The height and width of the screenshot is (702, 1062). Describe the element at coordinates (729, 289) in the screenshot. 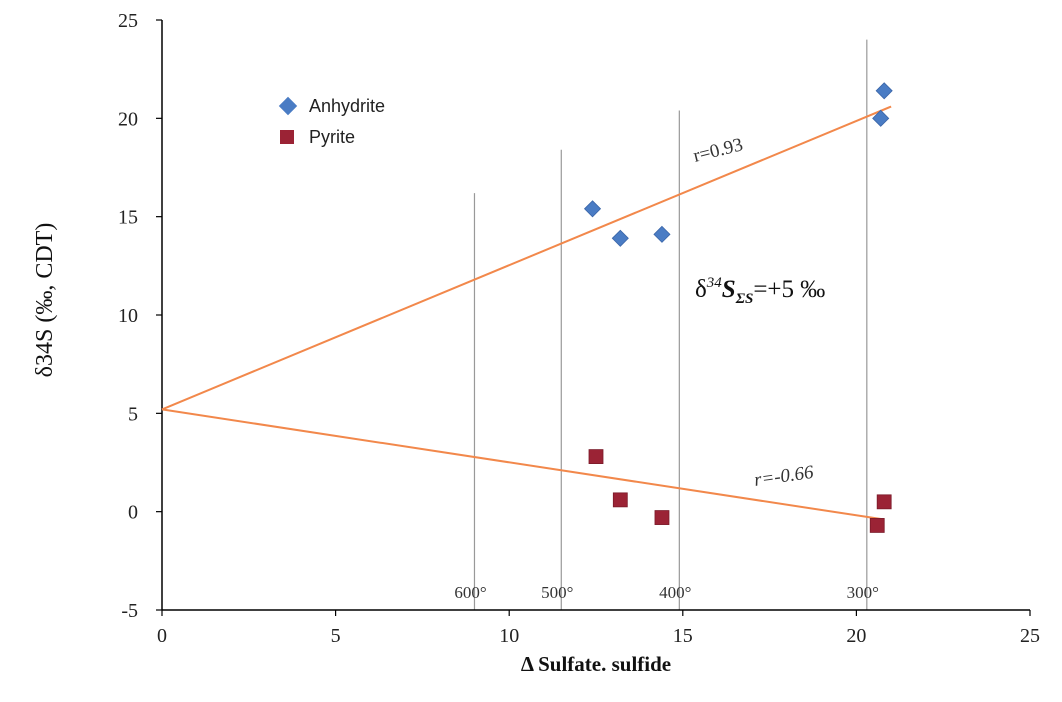

I see `formula-s: S` at that location.